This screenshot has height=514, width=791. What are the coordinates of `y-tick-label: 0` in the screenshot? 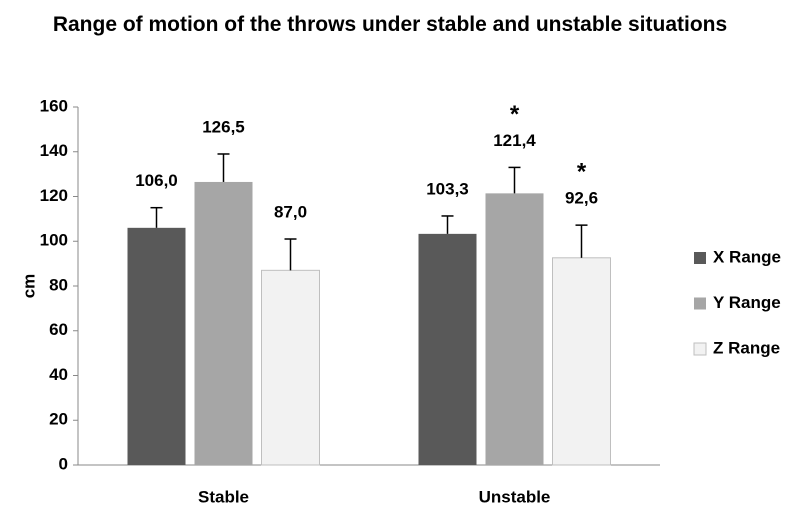 It's located at (63, 463).